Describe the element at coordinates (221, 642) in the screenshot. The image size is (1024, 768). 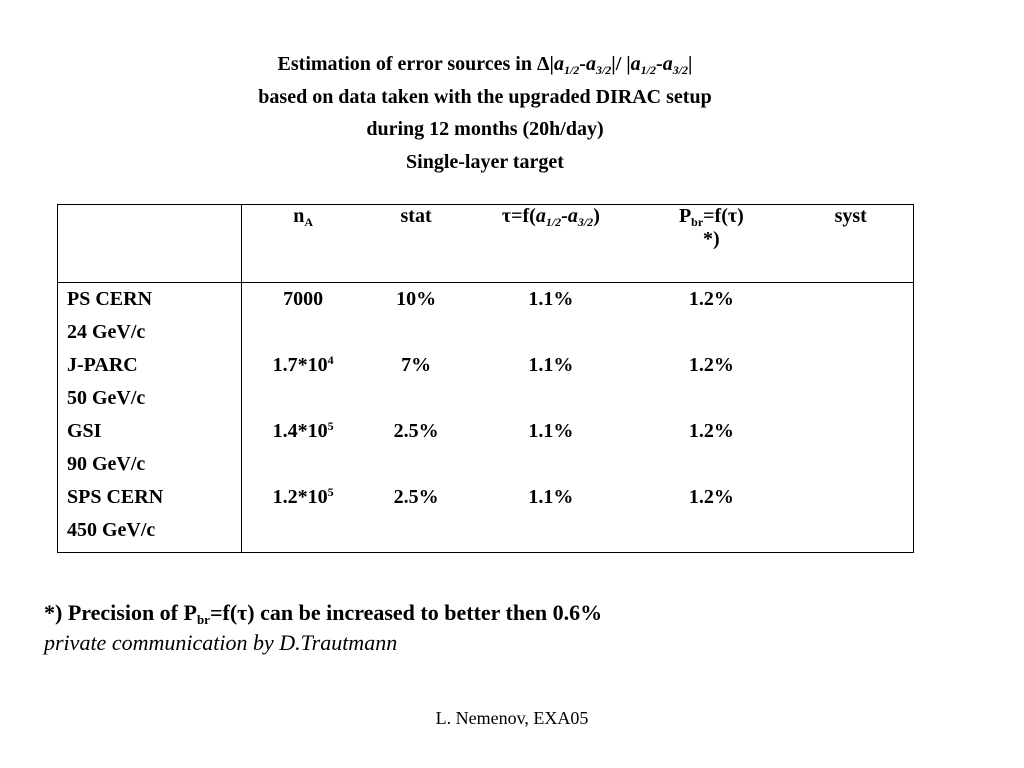
I see `private-communication-note: private communication by D.Trautmann` at that location.